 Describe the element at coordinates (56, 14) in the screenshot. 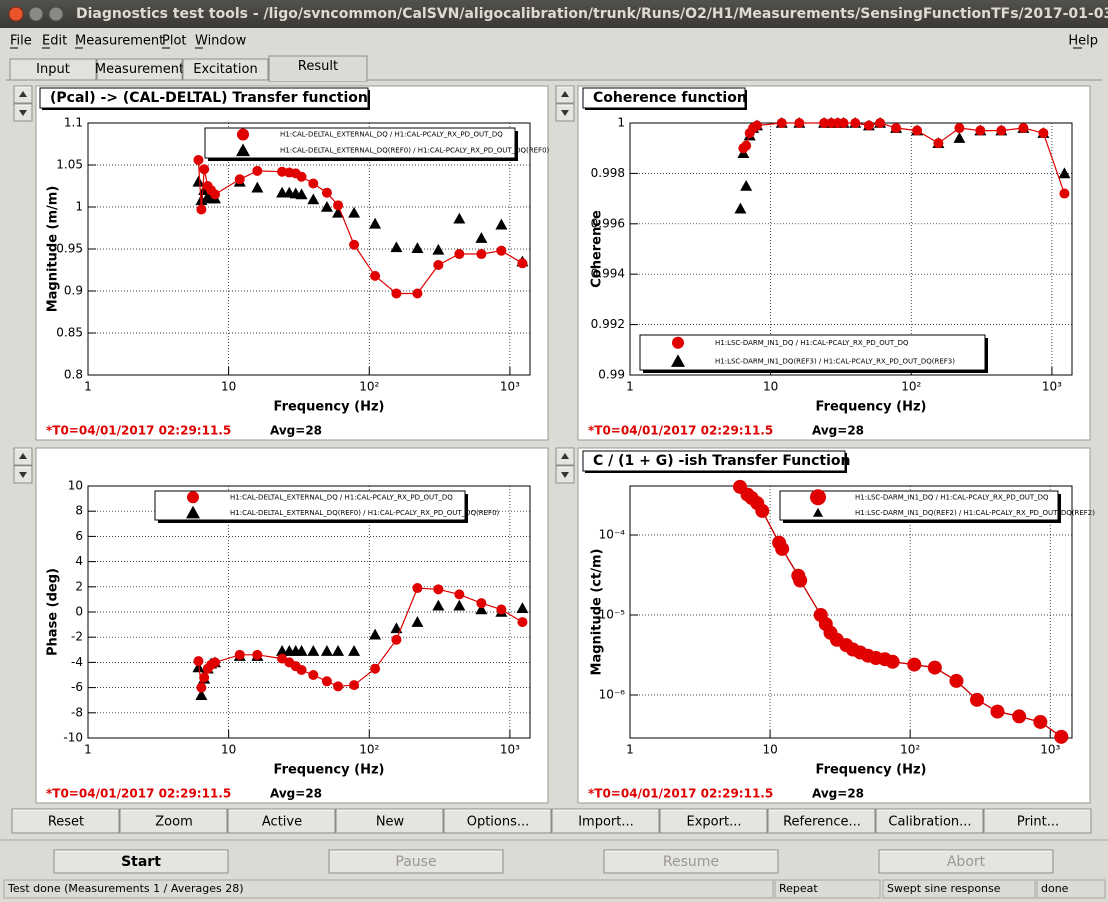

I see `maximize-button` at that location.